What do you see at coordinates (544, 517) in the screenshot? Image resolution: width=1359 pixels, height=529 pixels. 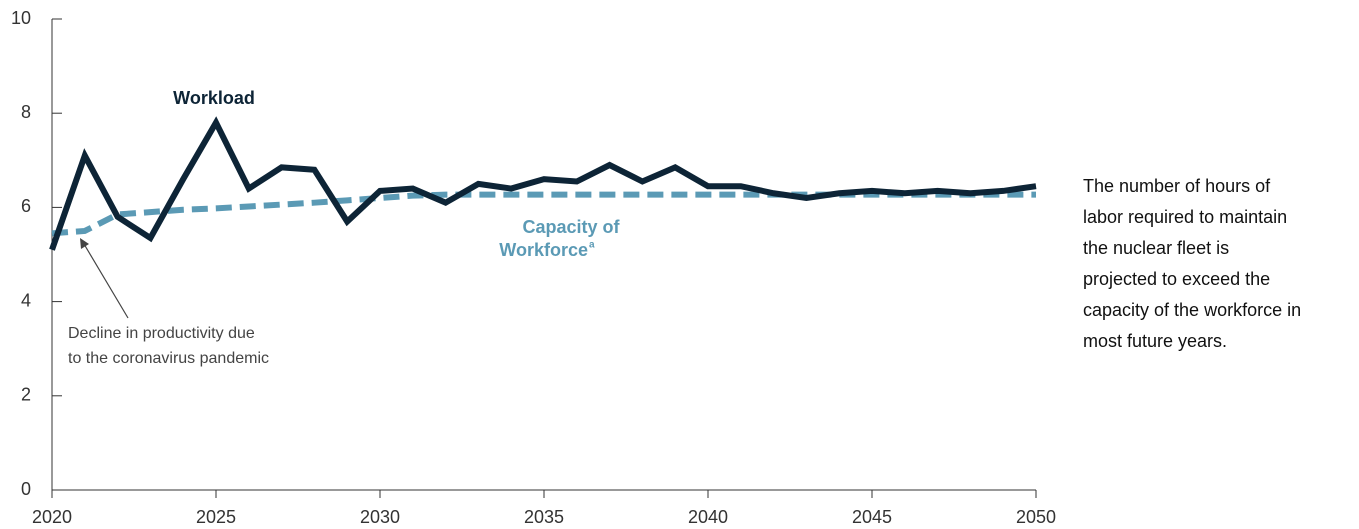 I see `x-tick-label: 2035` at bounding box center [544, 517].